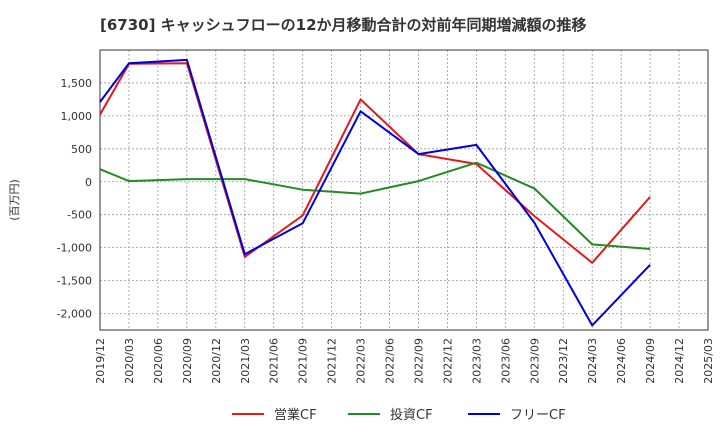  What do you see at coordinates (74, 199) in the screenshot?
I see `y-axis-ticks: -2,000 -1,500 -1,000 -500 0 500 1,000 1,500` at bounding box center [74, 199].